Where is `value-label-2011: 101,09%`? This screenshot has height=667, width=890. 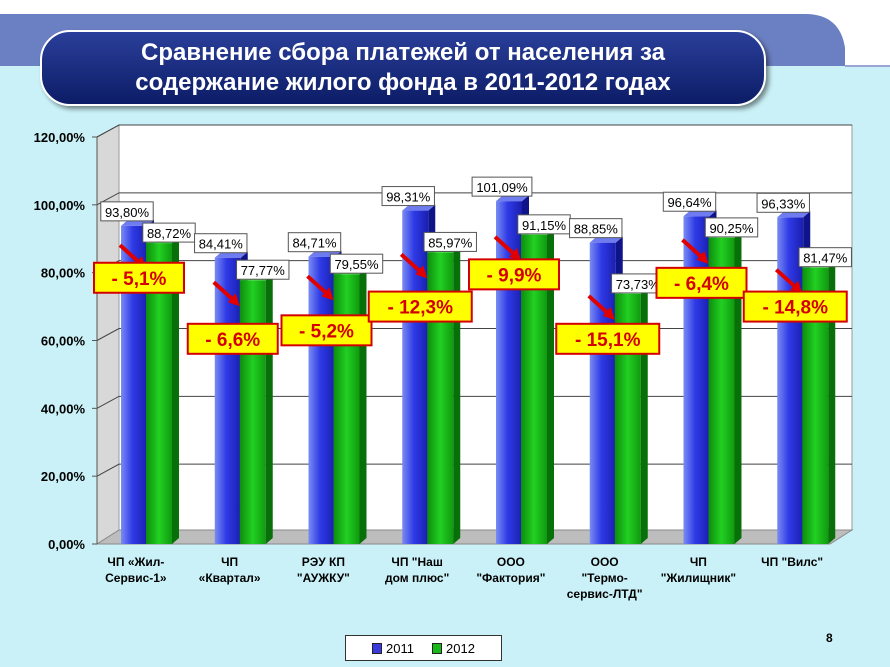
value-label-2011: 101,09% is located at coordinates (502, 187).